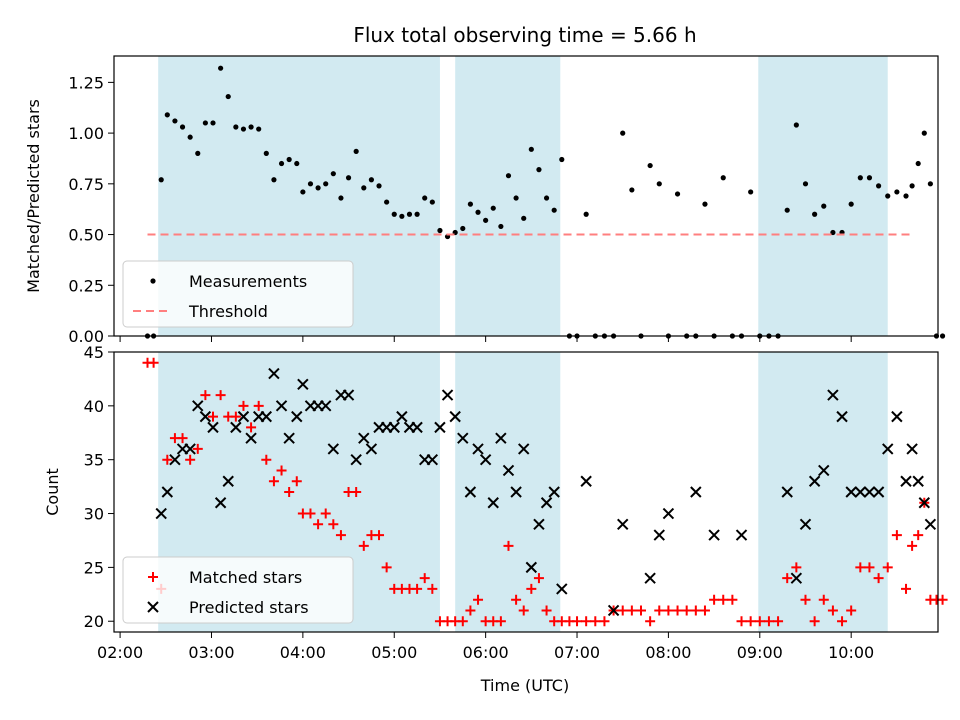 Image resolution: width=960 pixels, height=720 pixels. What do you see at coordinates (86, 285) in the screenshot?
I see `y-tick-label: 0.25` at bounding box center [86, 285].